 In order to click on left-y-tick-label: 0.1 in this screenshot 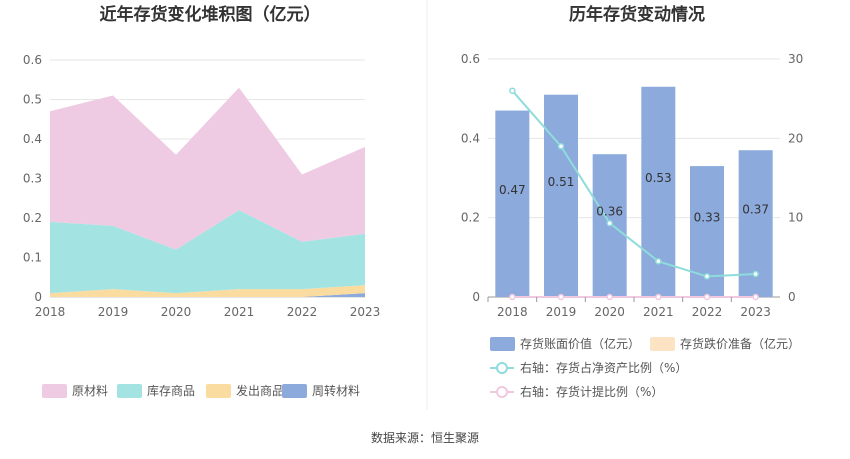, I will do `click(32, 258)`.